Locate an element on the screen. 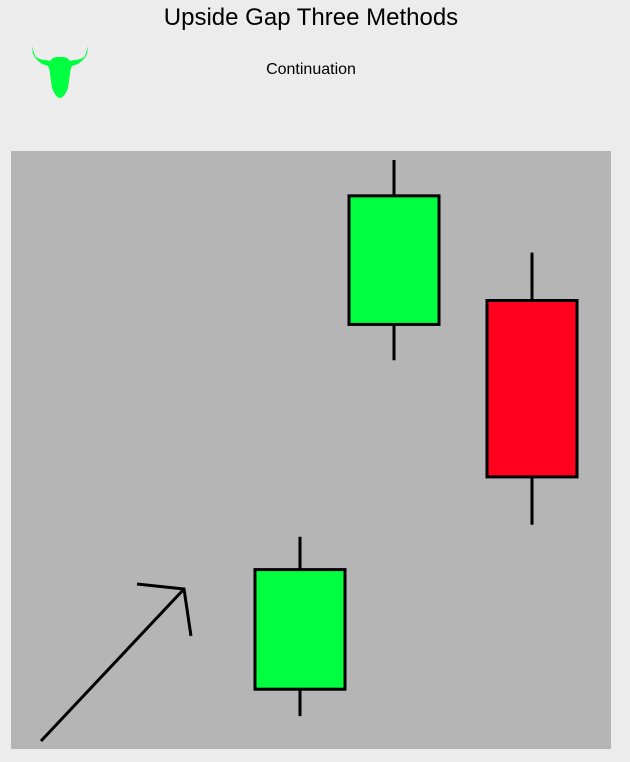 Image resolution: width=630 pixels, height=762 pixels. bearish-candle is located at coordinates (532, 389).